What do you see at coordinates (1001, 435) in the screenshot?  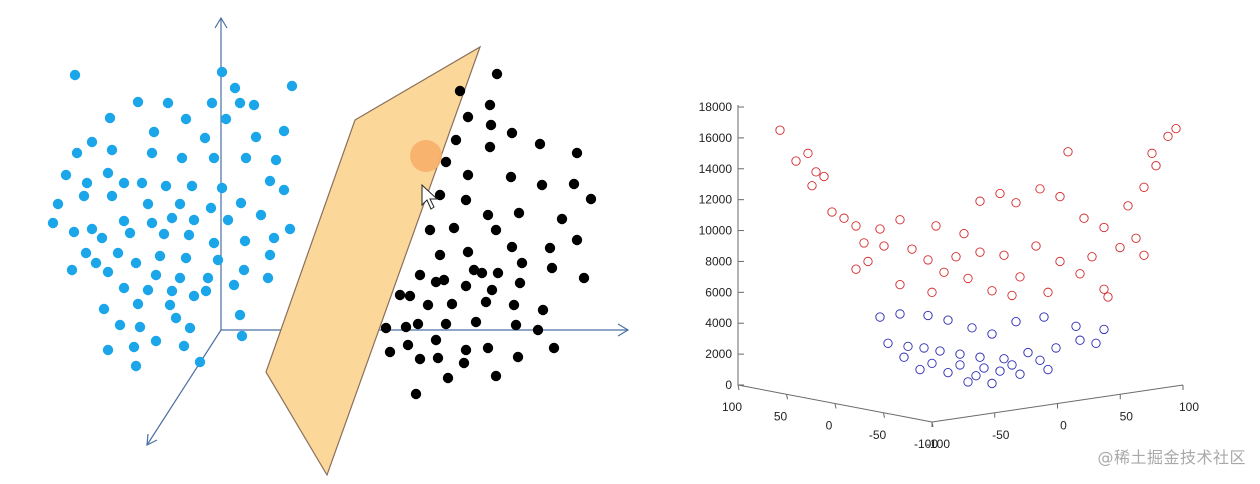 I see `y-tick-label: -50` at bounding box center [1001, 435].